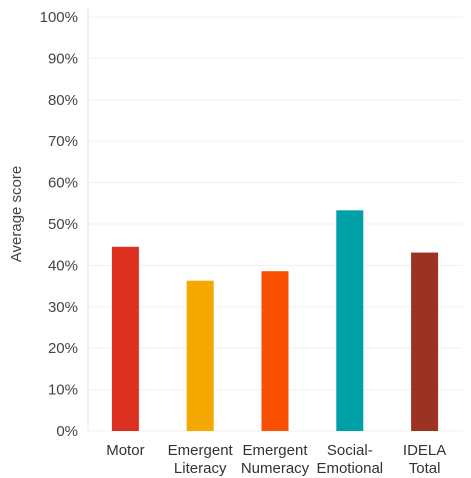 The width and height of the screenshot is (471, 478). Describe the element at coordinates (67, 431) in the screenshot. I see `y-tick-label: 0%` at that location.